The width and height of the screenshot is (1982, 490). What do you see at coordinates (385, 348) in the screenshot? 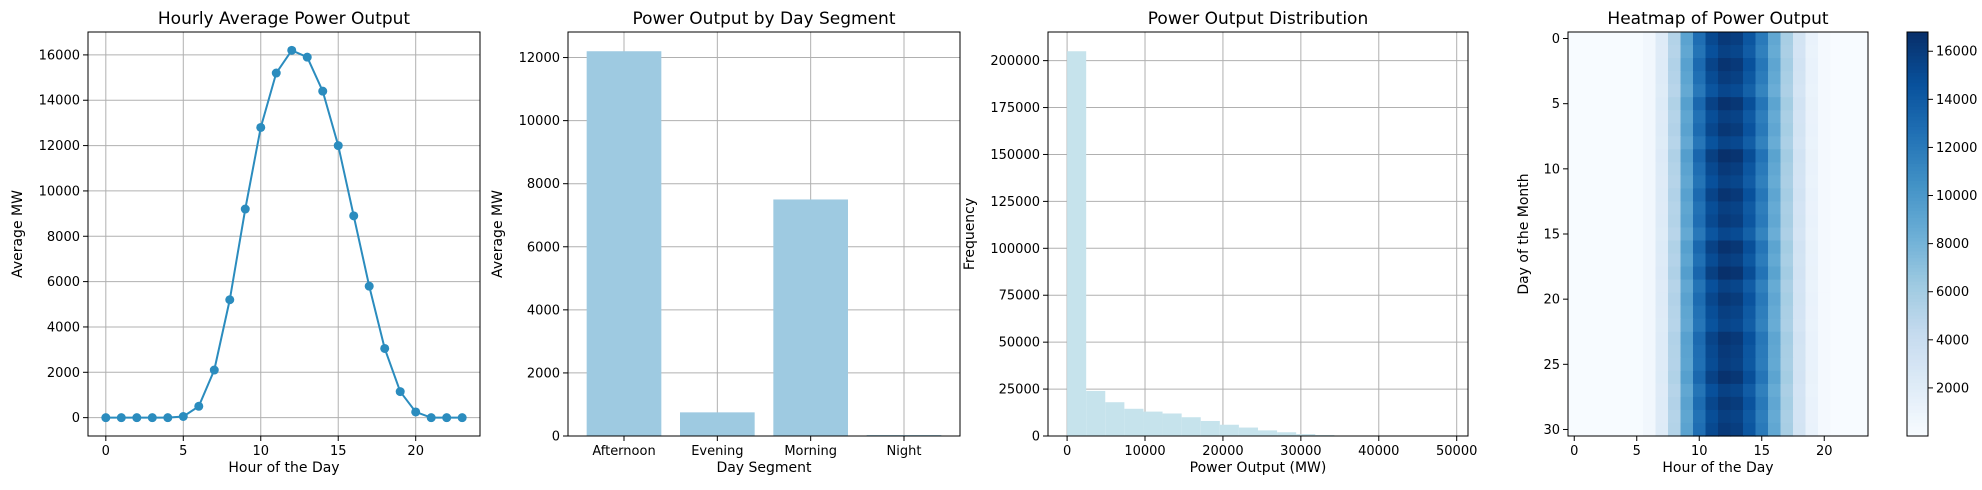
I see `data-point` at bounding box center [385, 348].